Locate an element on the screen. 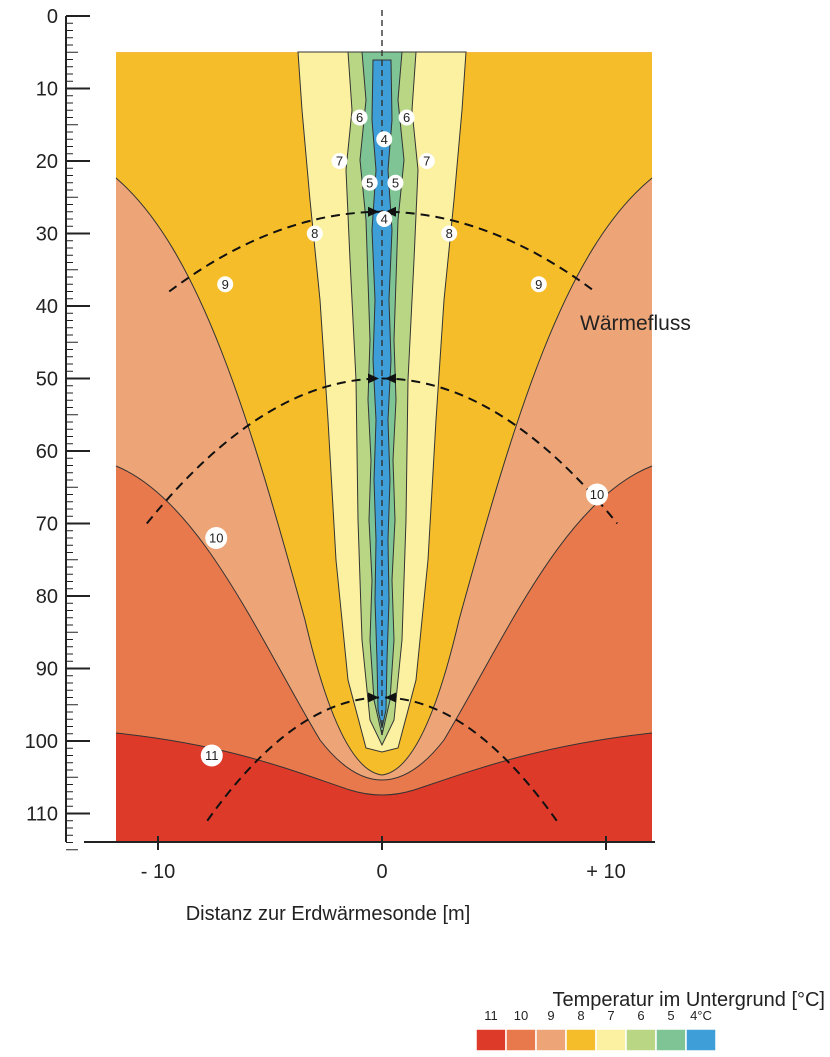 The image size is (830, 1057). colorbar-label: 5 is located at coordinates (670, 1015).